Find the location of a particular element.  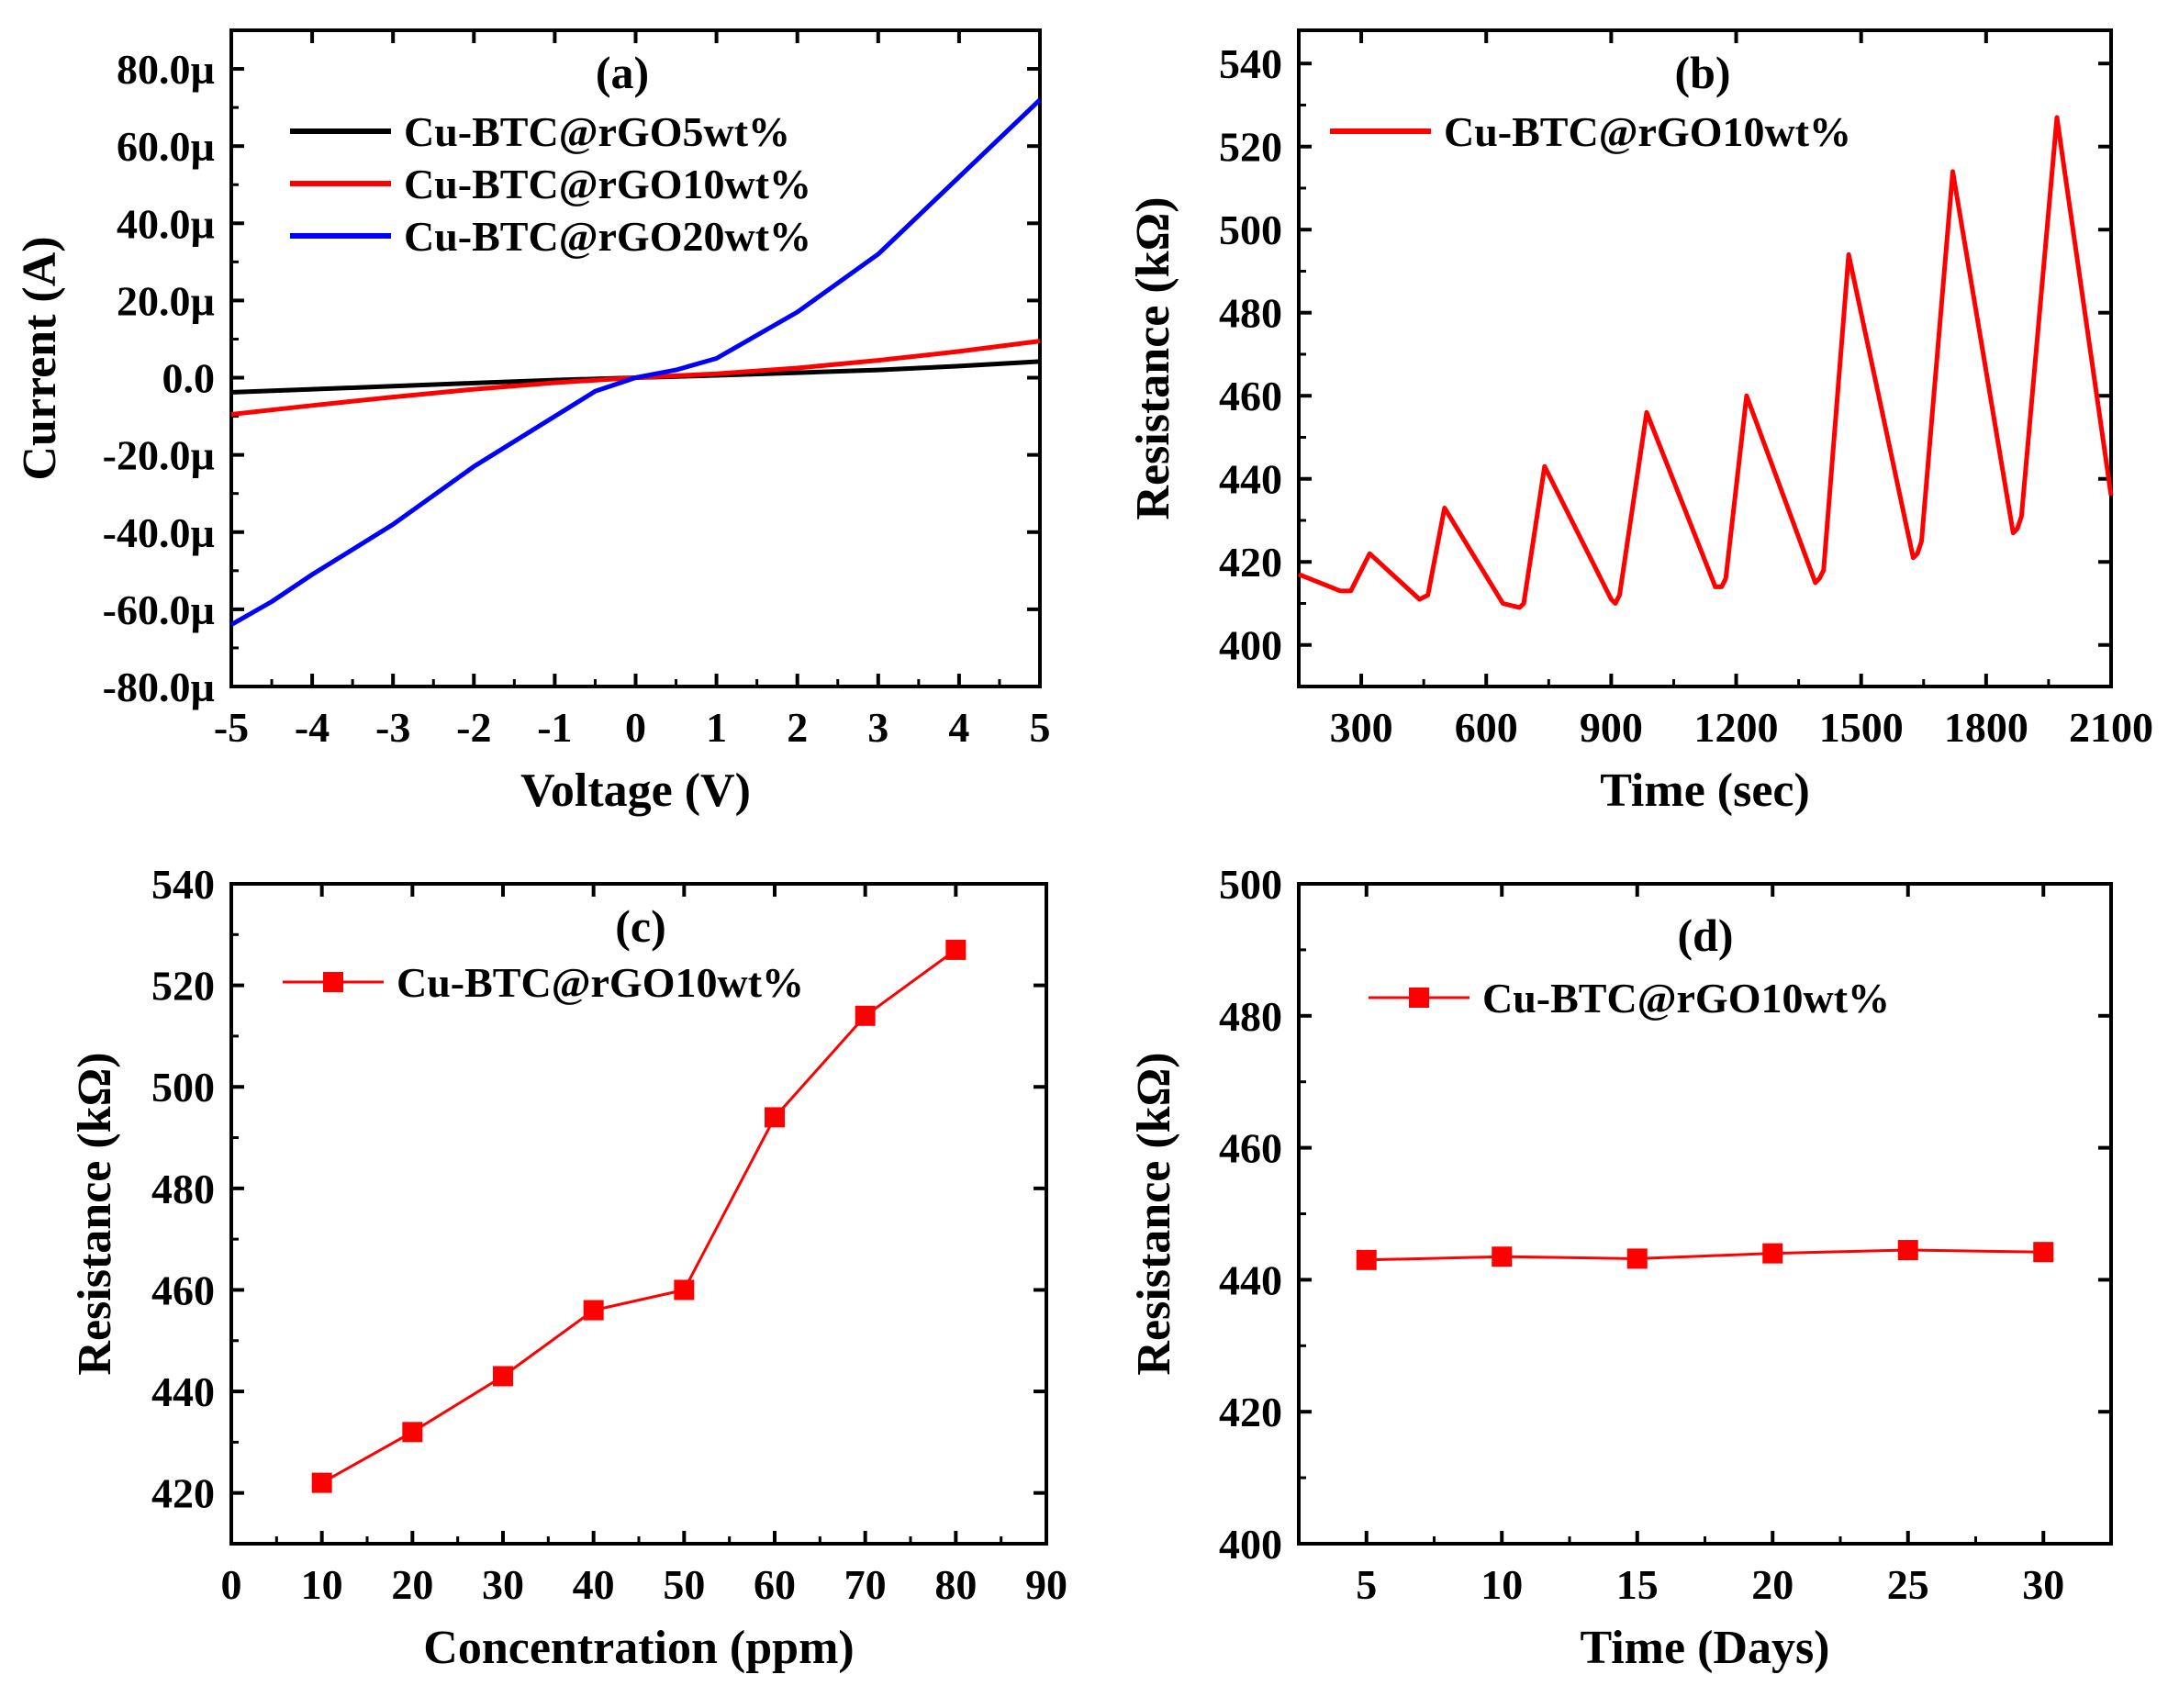

x-tick-label: 15 is located at coordinates (1637, 1584).